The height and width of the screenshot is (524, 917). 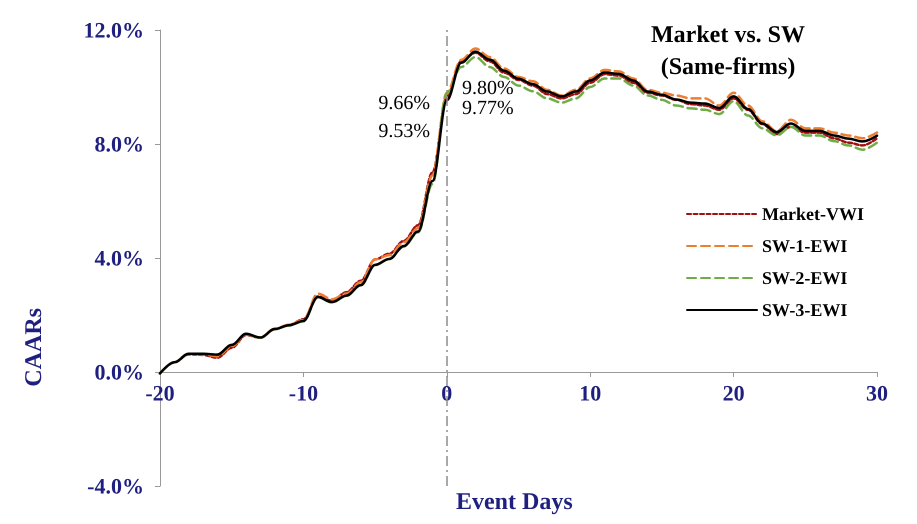 What do you see at coordinates (488, 108) in the screenshot?
I see `annotation: 9.77%` at bounding box center [488, 108].